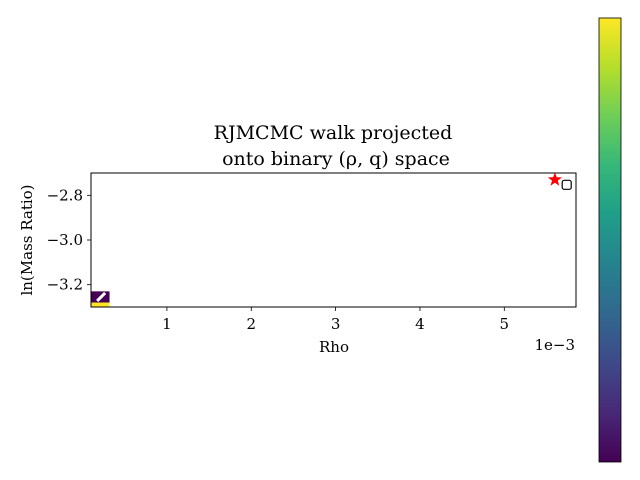 Image resolution: width=640 pixels, height=480 pixels. What do you see at coordinates (65, 240) in the screenshot?
I see `y-tick-label: −3.0` at bounding box center [65, 240].